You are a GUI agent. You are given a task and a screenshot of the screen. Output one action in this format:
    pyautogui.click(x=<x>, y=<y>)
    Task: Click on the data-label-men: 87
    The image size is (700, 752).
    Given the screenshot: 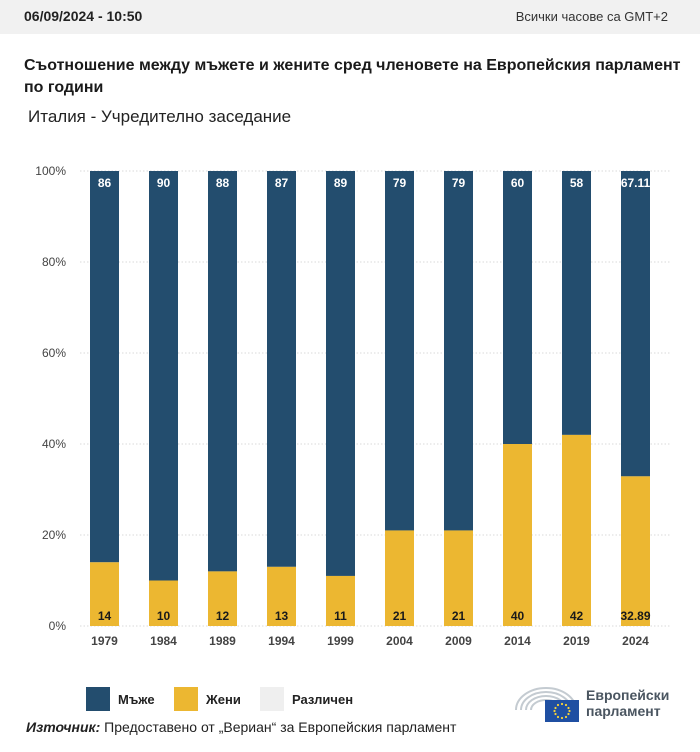 What is the action you would take?
    pyautogui.click(x=282, y=183)
    